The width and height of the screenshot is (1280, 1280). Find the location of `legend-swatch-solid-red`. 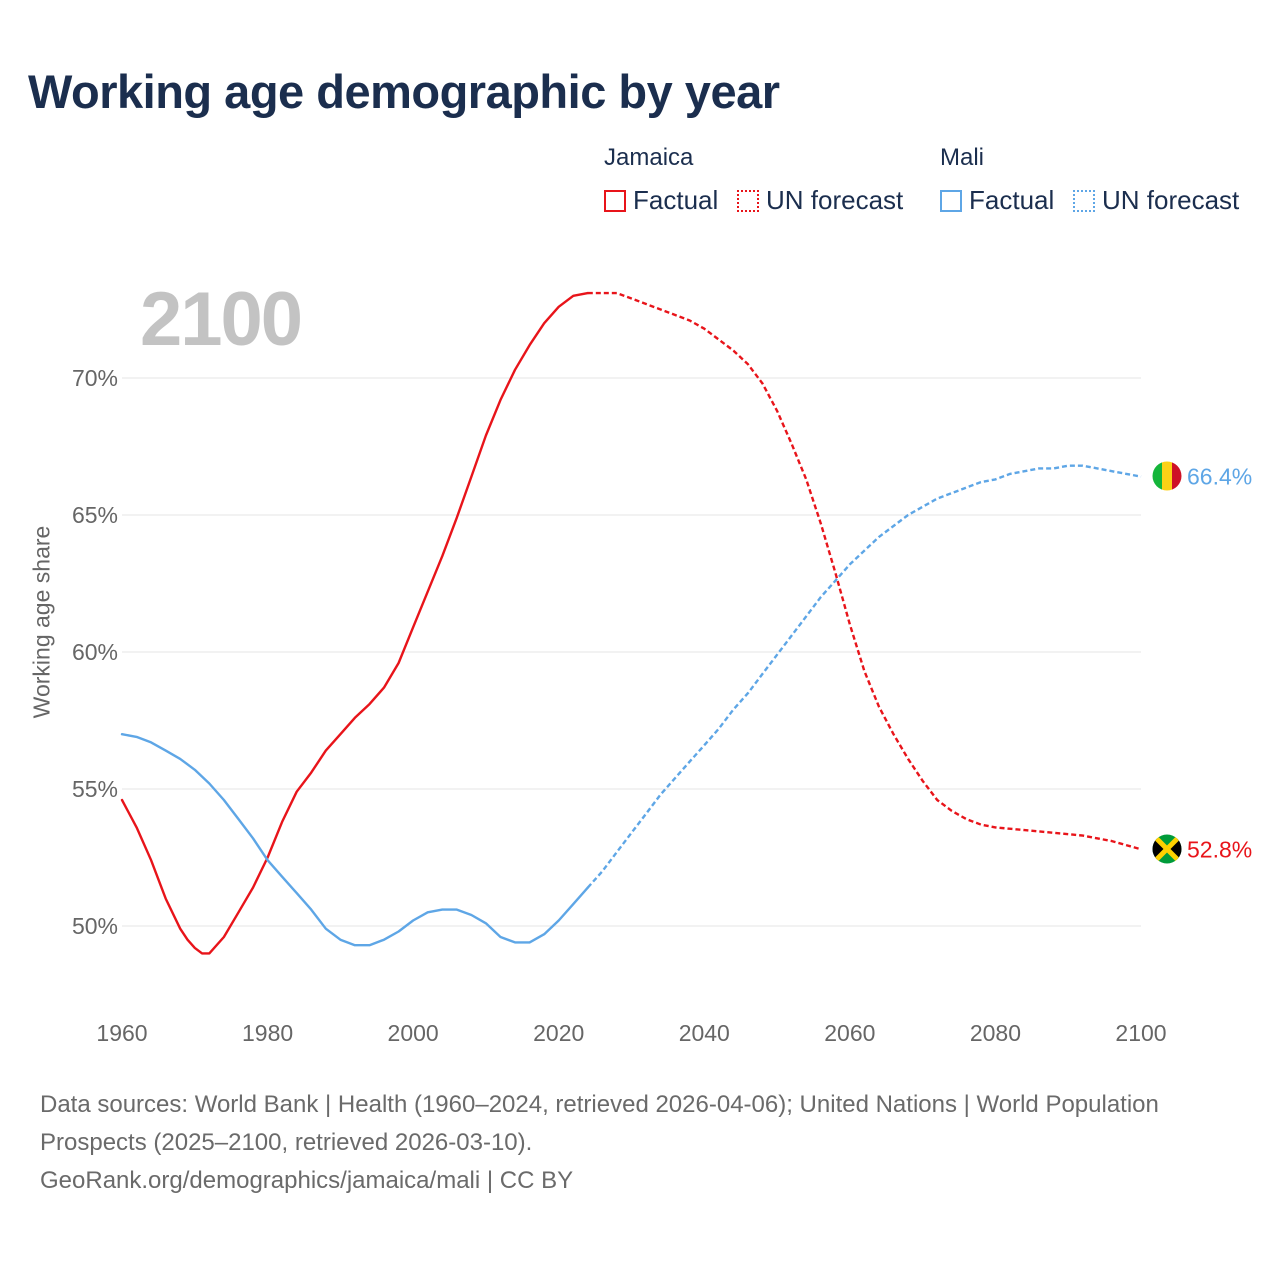

legend-swatch-solid-red is located at coordinates (615, 200).